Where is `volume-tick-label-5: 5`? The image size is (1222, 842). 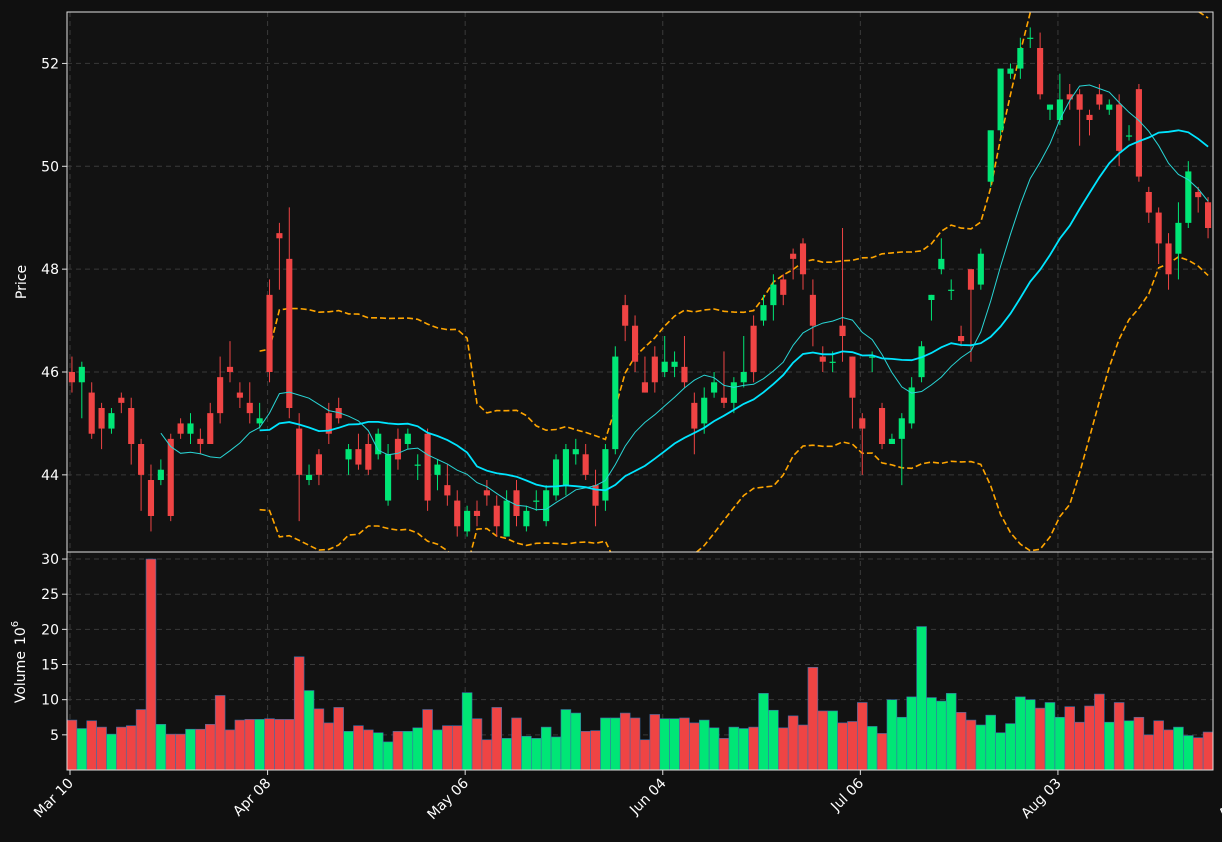 volume-tick-label-5: 5 is located at coordinates (54, 736).